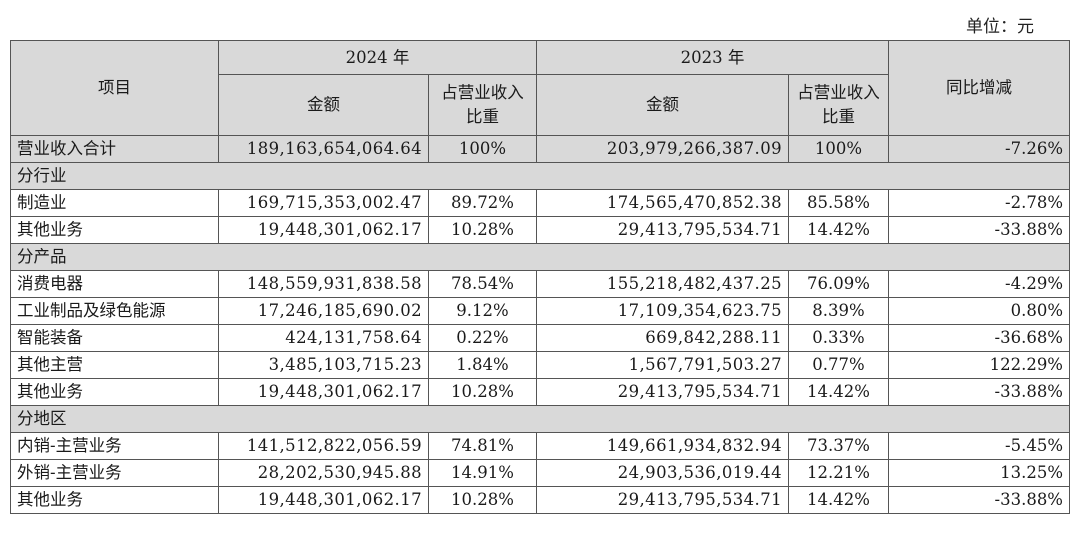  I want to click on section-row: 分行业, so click(540, 176).